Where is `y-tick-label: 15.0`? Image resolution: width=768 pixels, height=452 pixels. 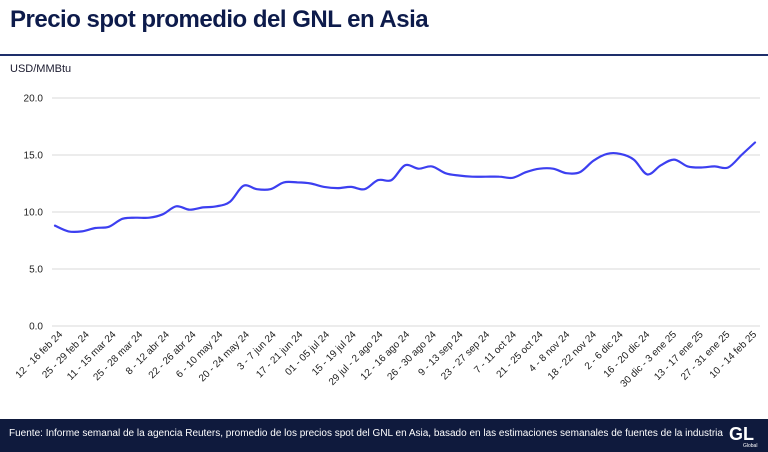 y-tick-label: 15.0 is located at coordinates (34, 156).